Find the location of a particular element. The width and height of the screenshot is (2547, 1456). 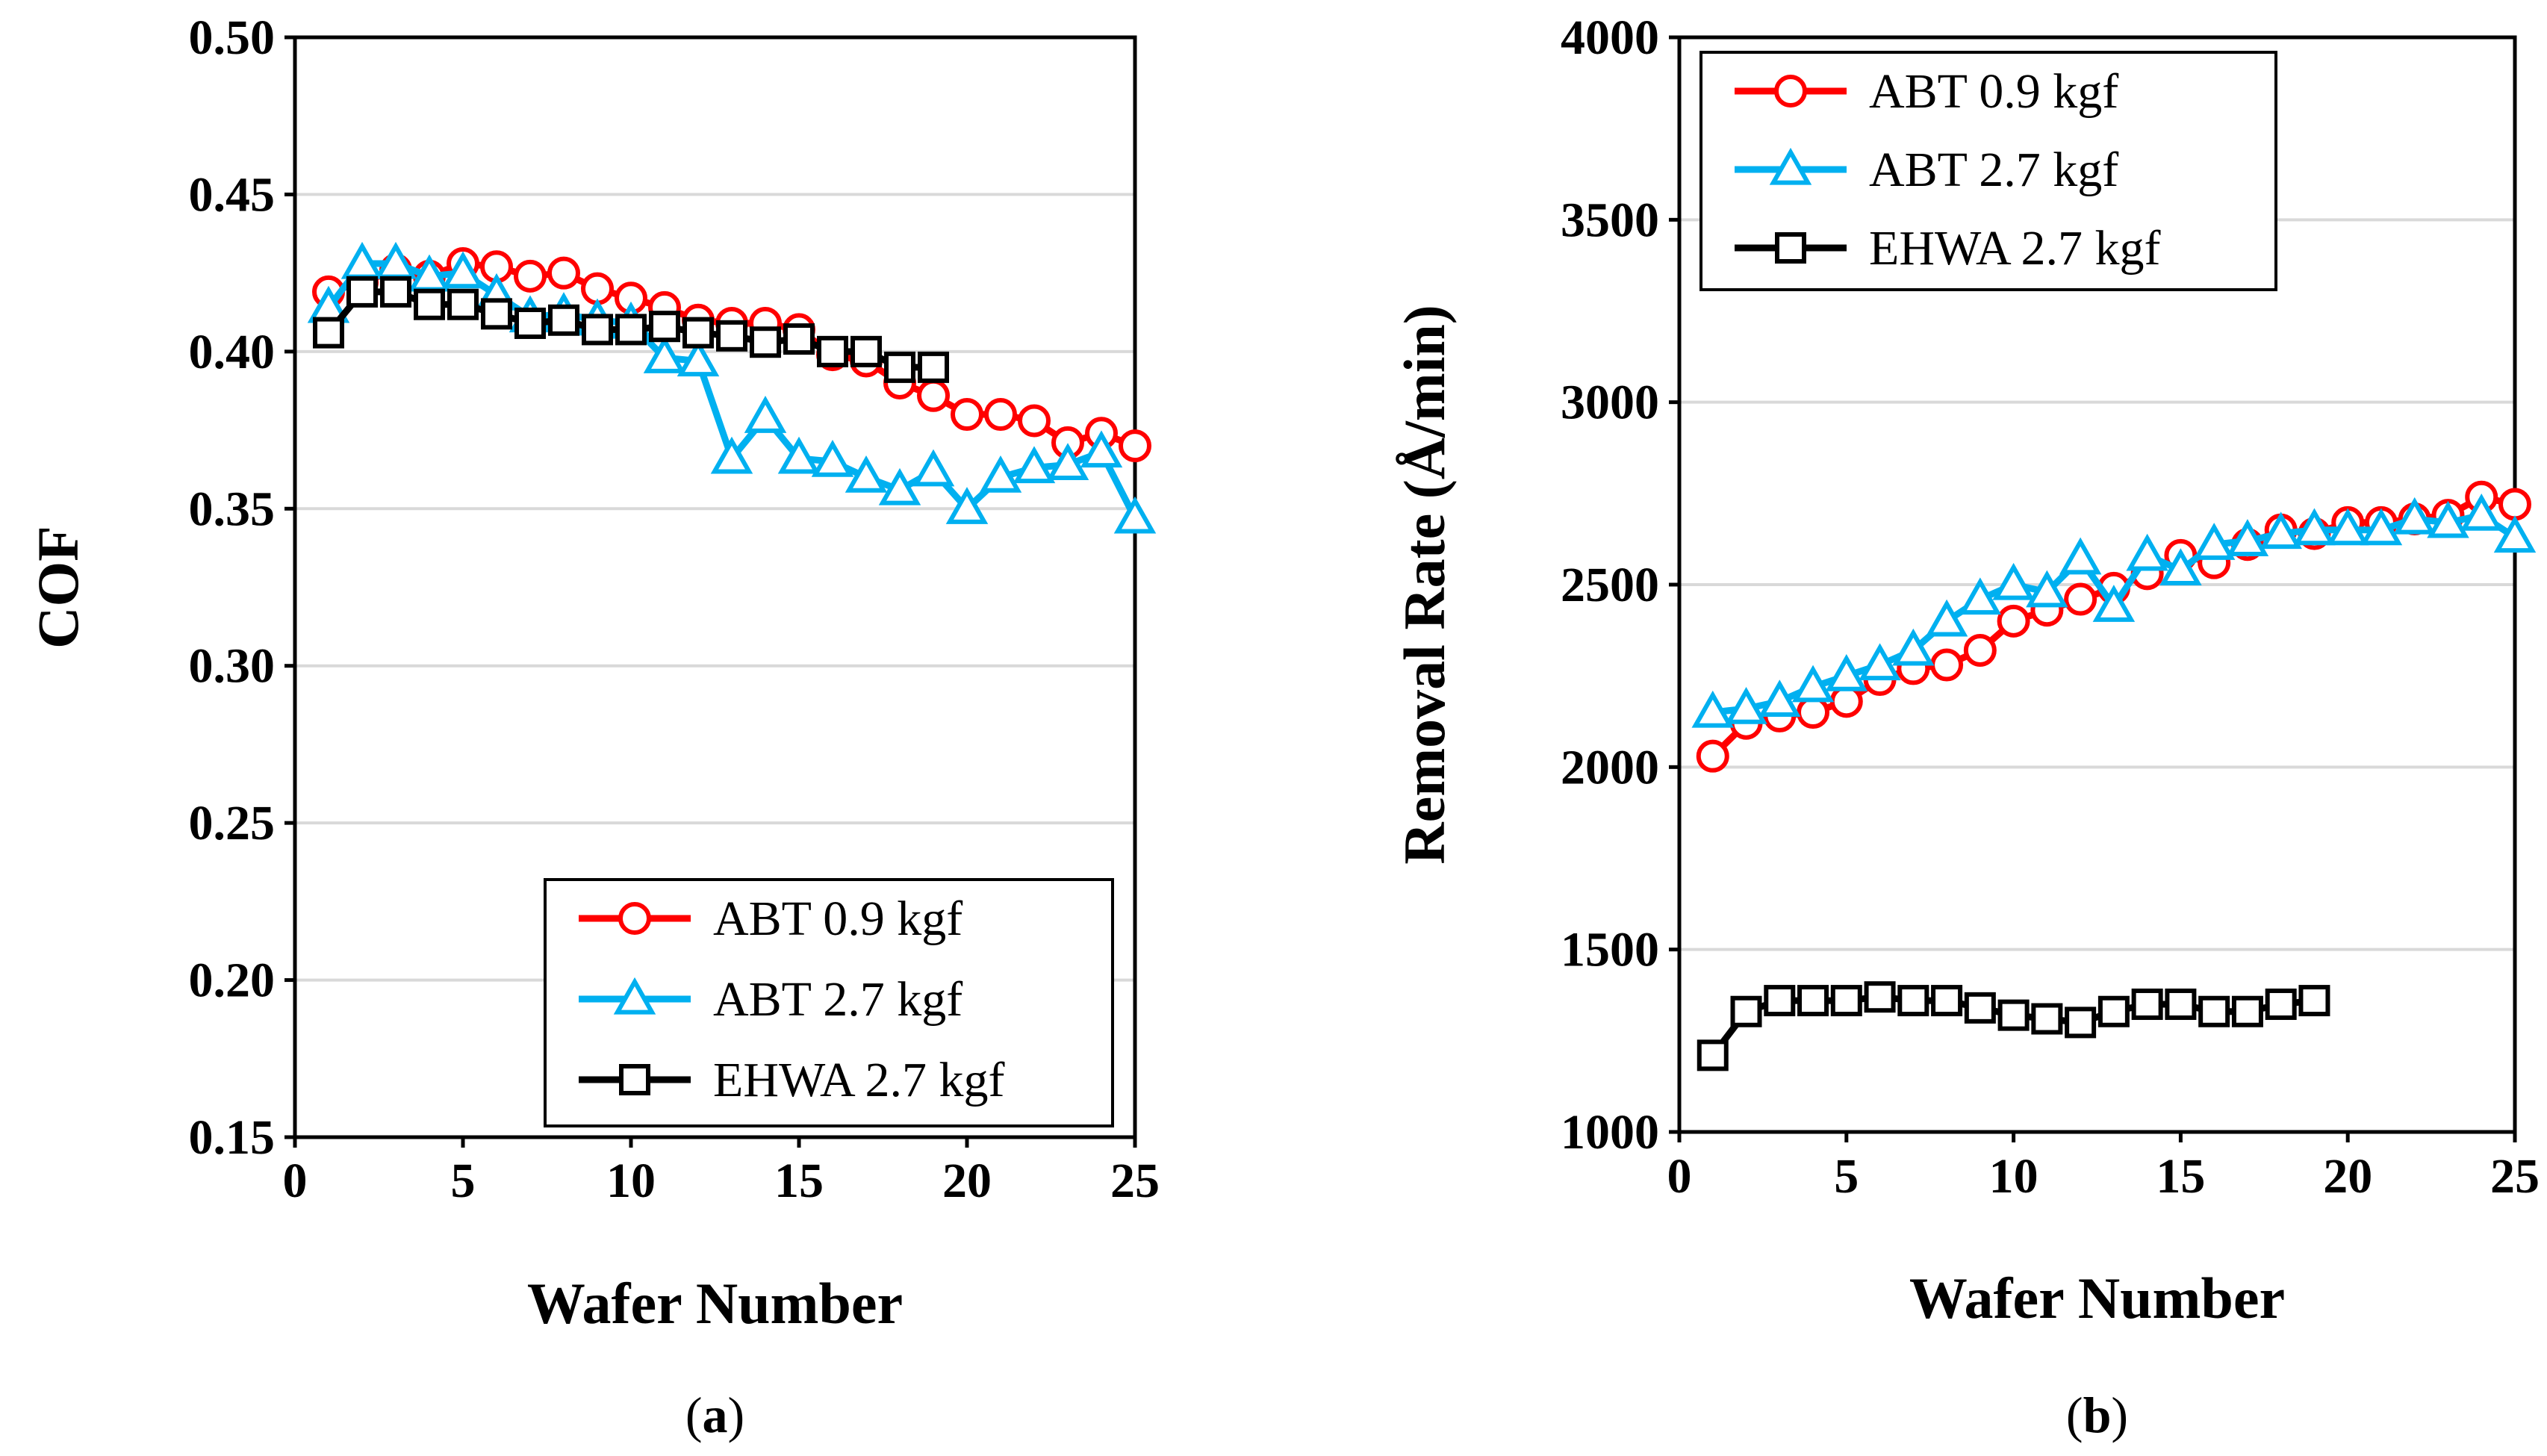

chart-b-y-tick-label: 3500 is located at coordinates (1610, 220).